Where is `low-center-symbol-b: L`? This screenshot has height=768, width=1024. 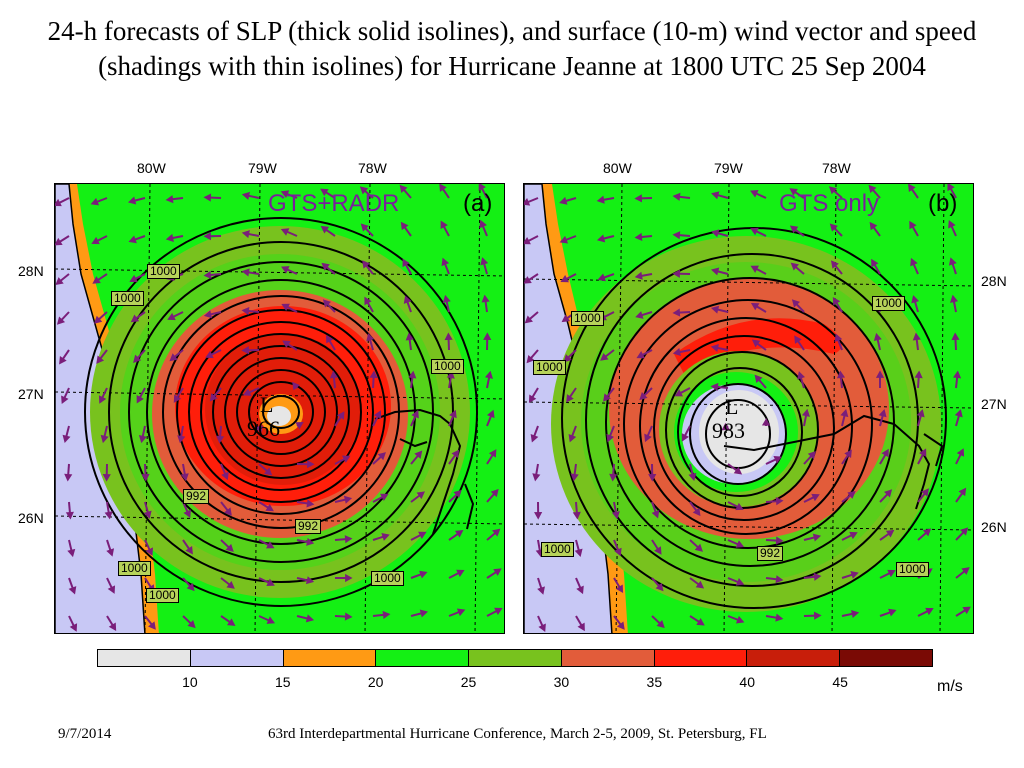
low-center-symbol-b: L is located at coordinates (732, 406).